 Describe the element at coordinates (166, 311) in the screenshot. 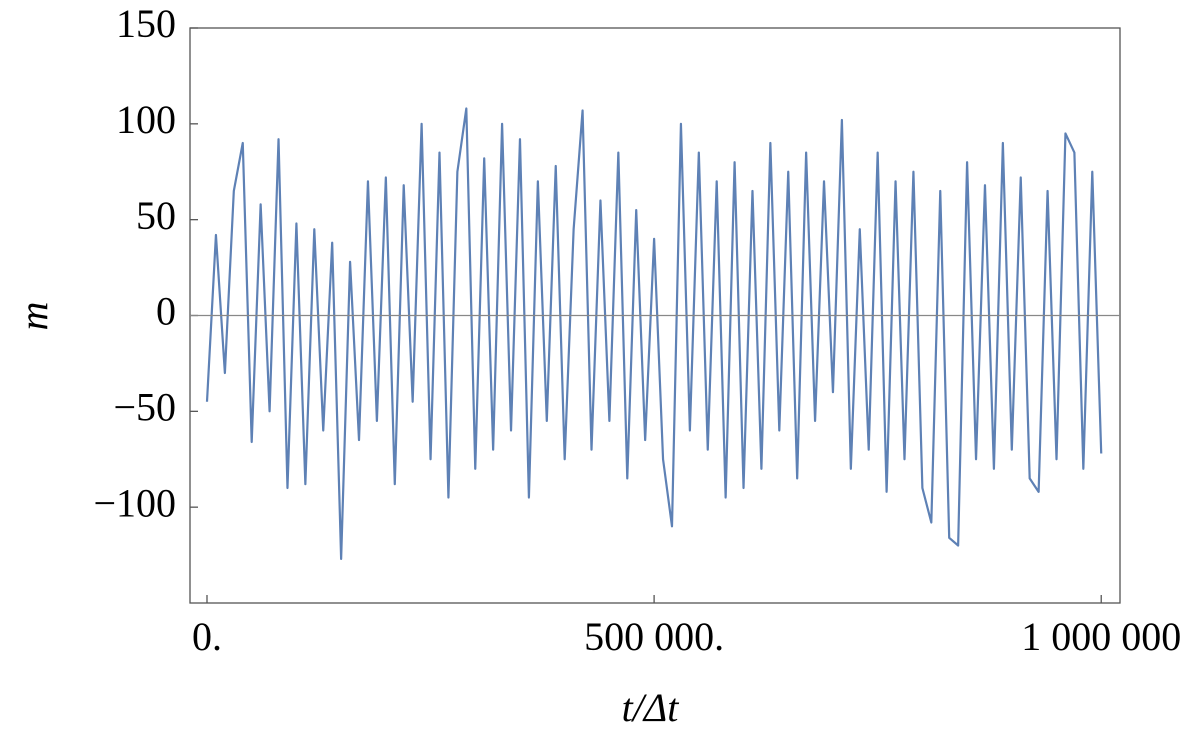

I see `y-tick-label: 0` at that location.